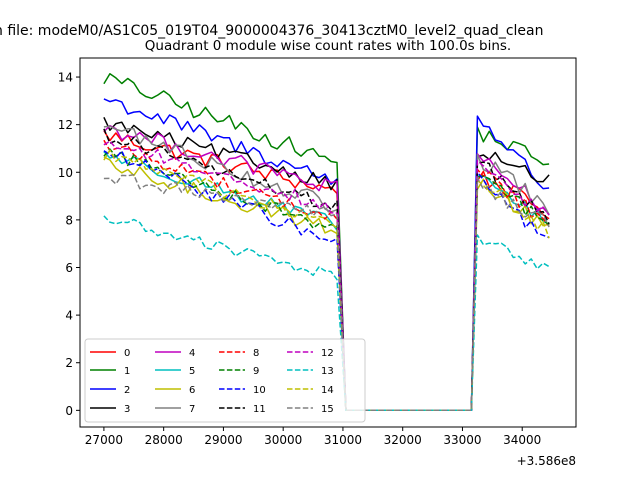 The height and width of the screenshot is (480, 640). What do you see at coordinates (327, 409) in the screenshot?
I see `legend-label-15: 15` at bounding box center [327, 409].